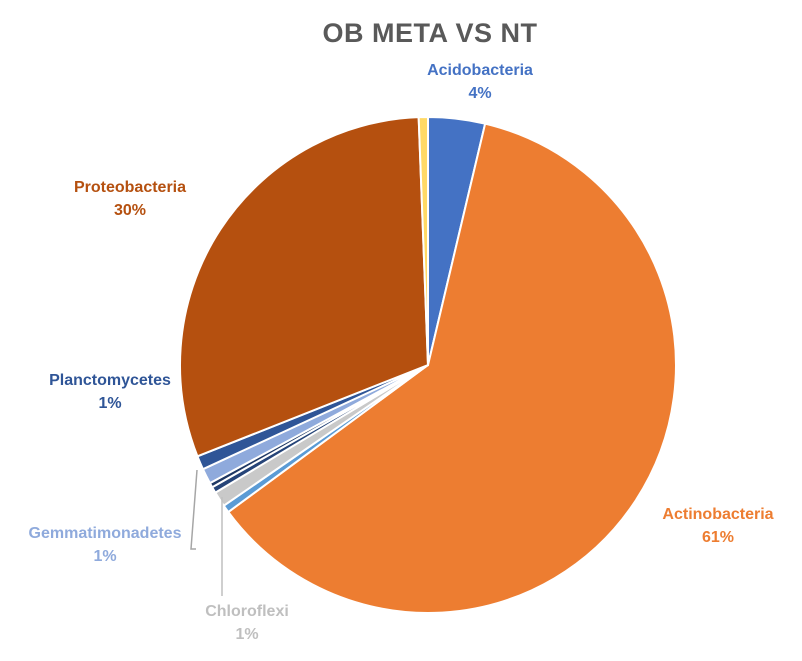  What do you see at coordinates (105, 556) in the screenshot?
I see `label-gemmatimonadetes-percent: 1%` at bounding box center [105, 556].